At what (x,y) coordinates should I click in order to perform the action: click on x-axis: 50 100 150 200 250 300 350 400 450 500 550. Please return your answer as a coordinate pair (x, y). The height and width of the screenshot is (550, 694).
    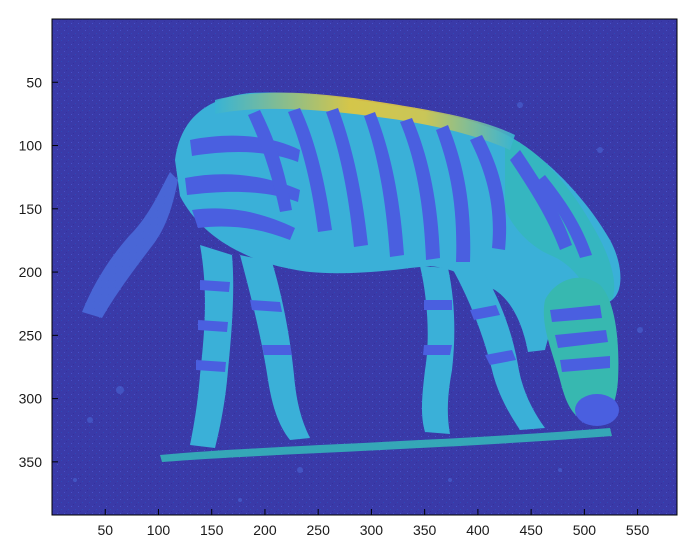
    Looking at the image, I should click on (373, 523).